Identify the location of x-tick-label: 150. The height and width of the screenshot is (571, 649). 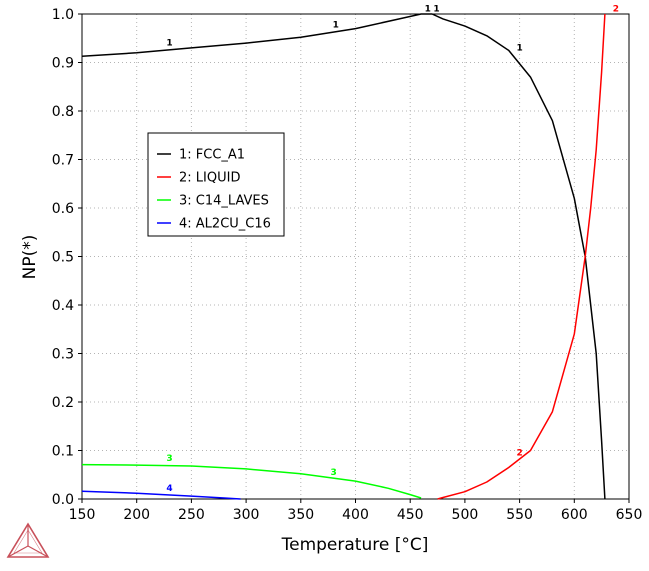
(82, 515).